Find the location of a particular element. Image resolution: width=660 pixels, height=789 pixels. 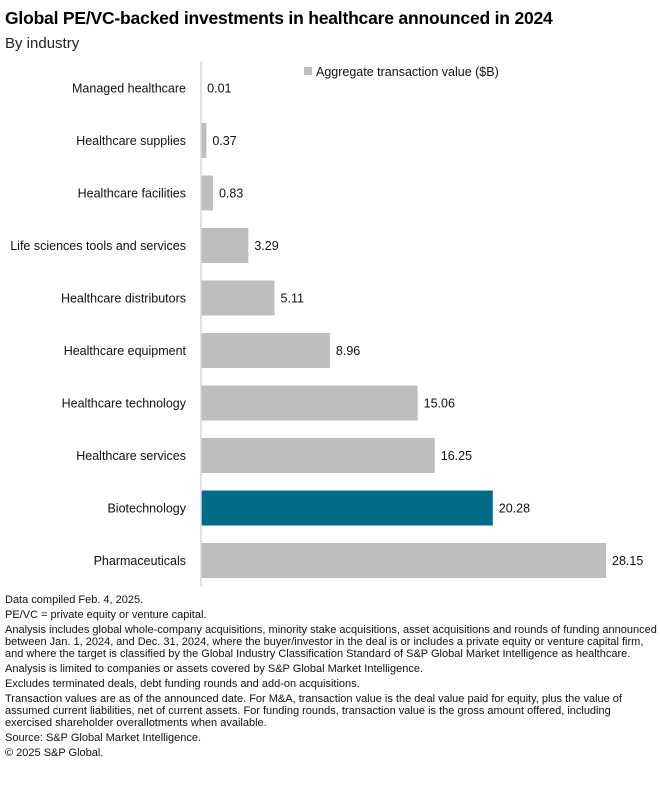

value-label: 0.83 is located at coordinates (231, 194).